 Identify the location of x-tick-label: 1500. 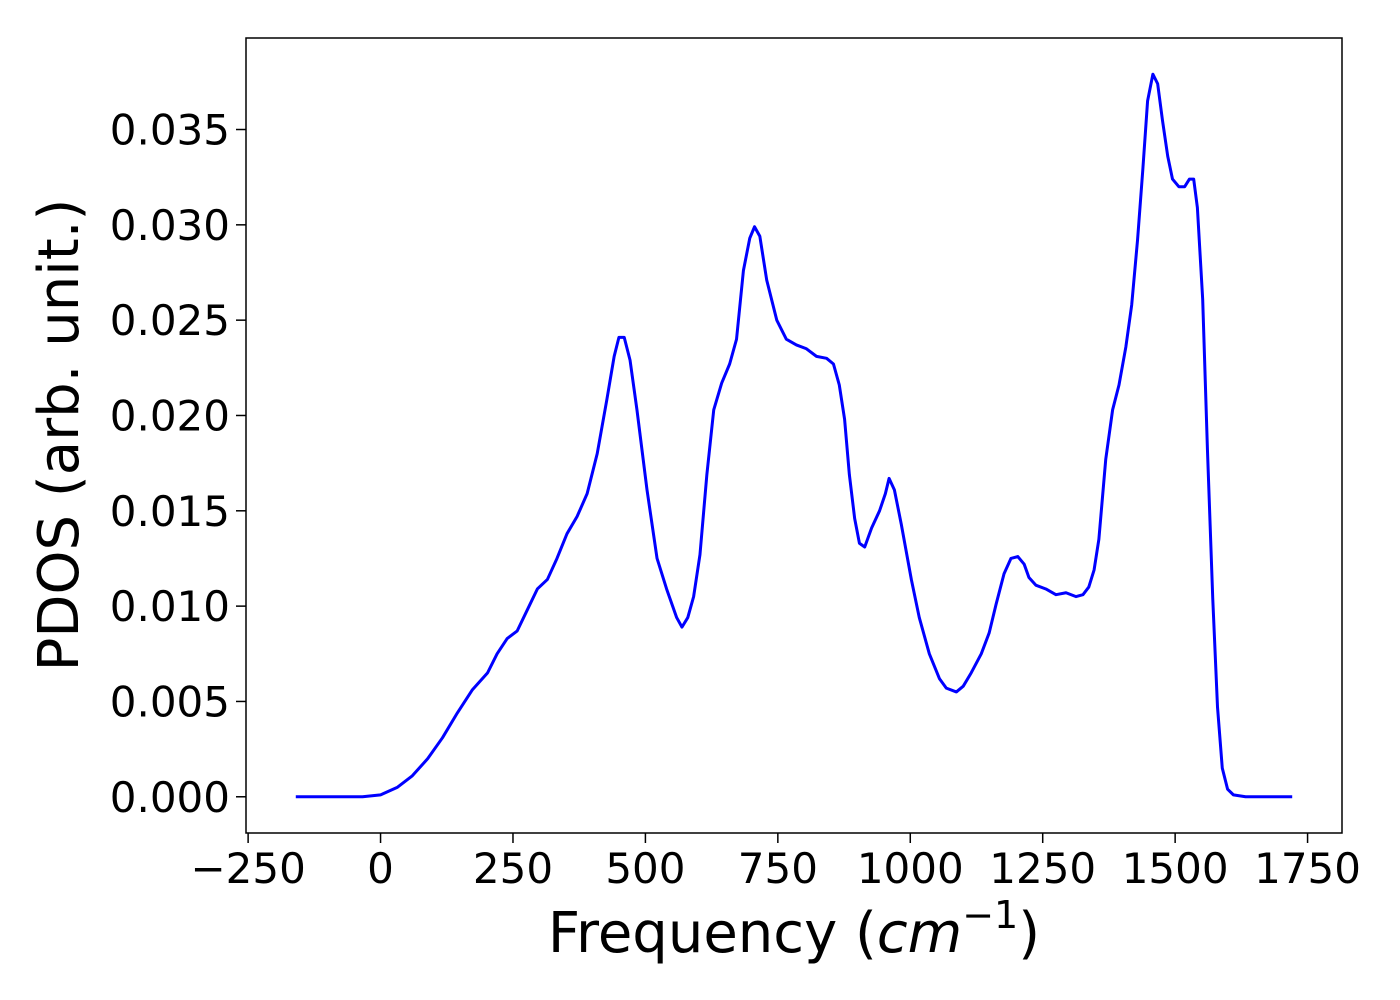
(1175, 868).